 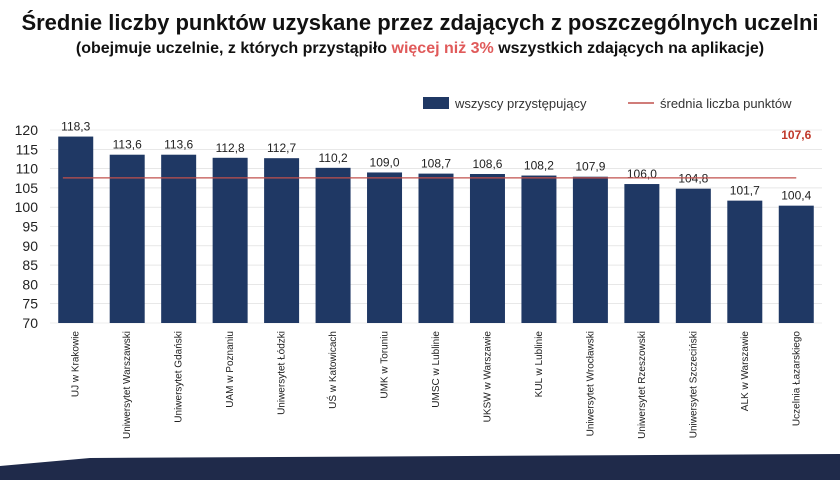 I want to click on y-tick-label: 90, so click(x=30, y=246).